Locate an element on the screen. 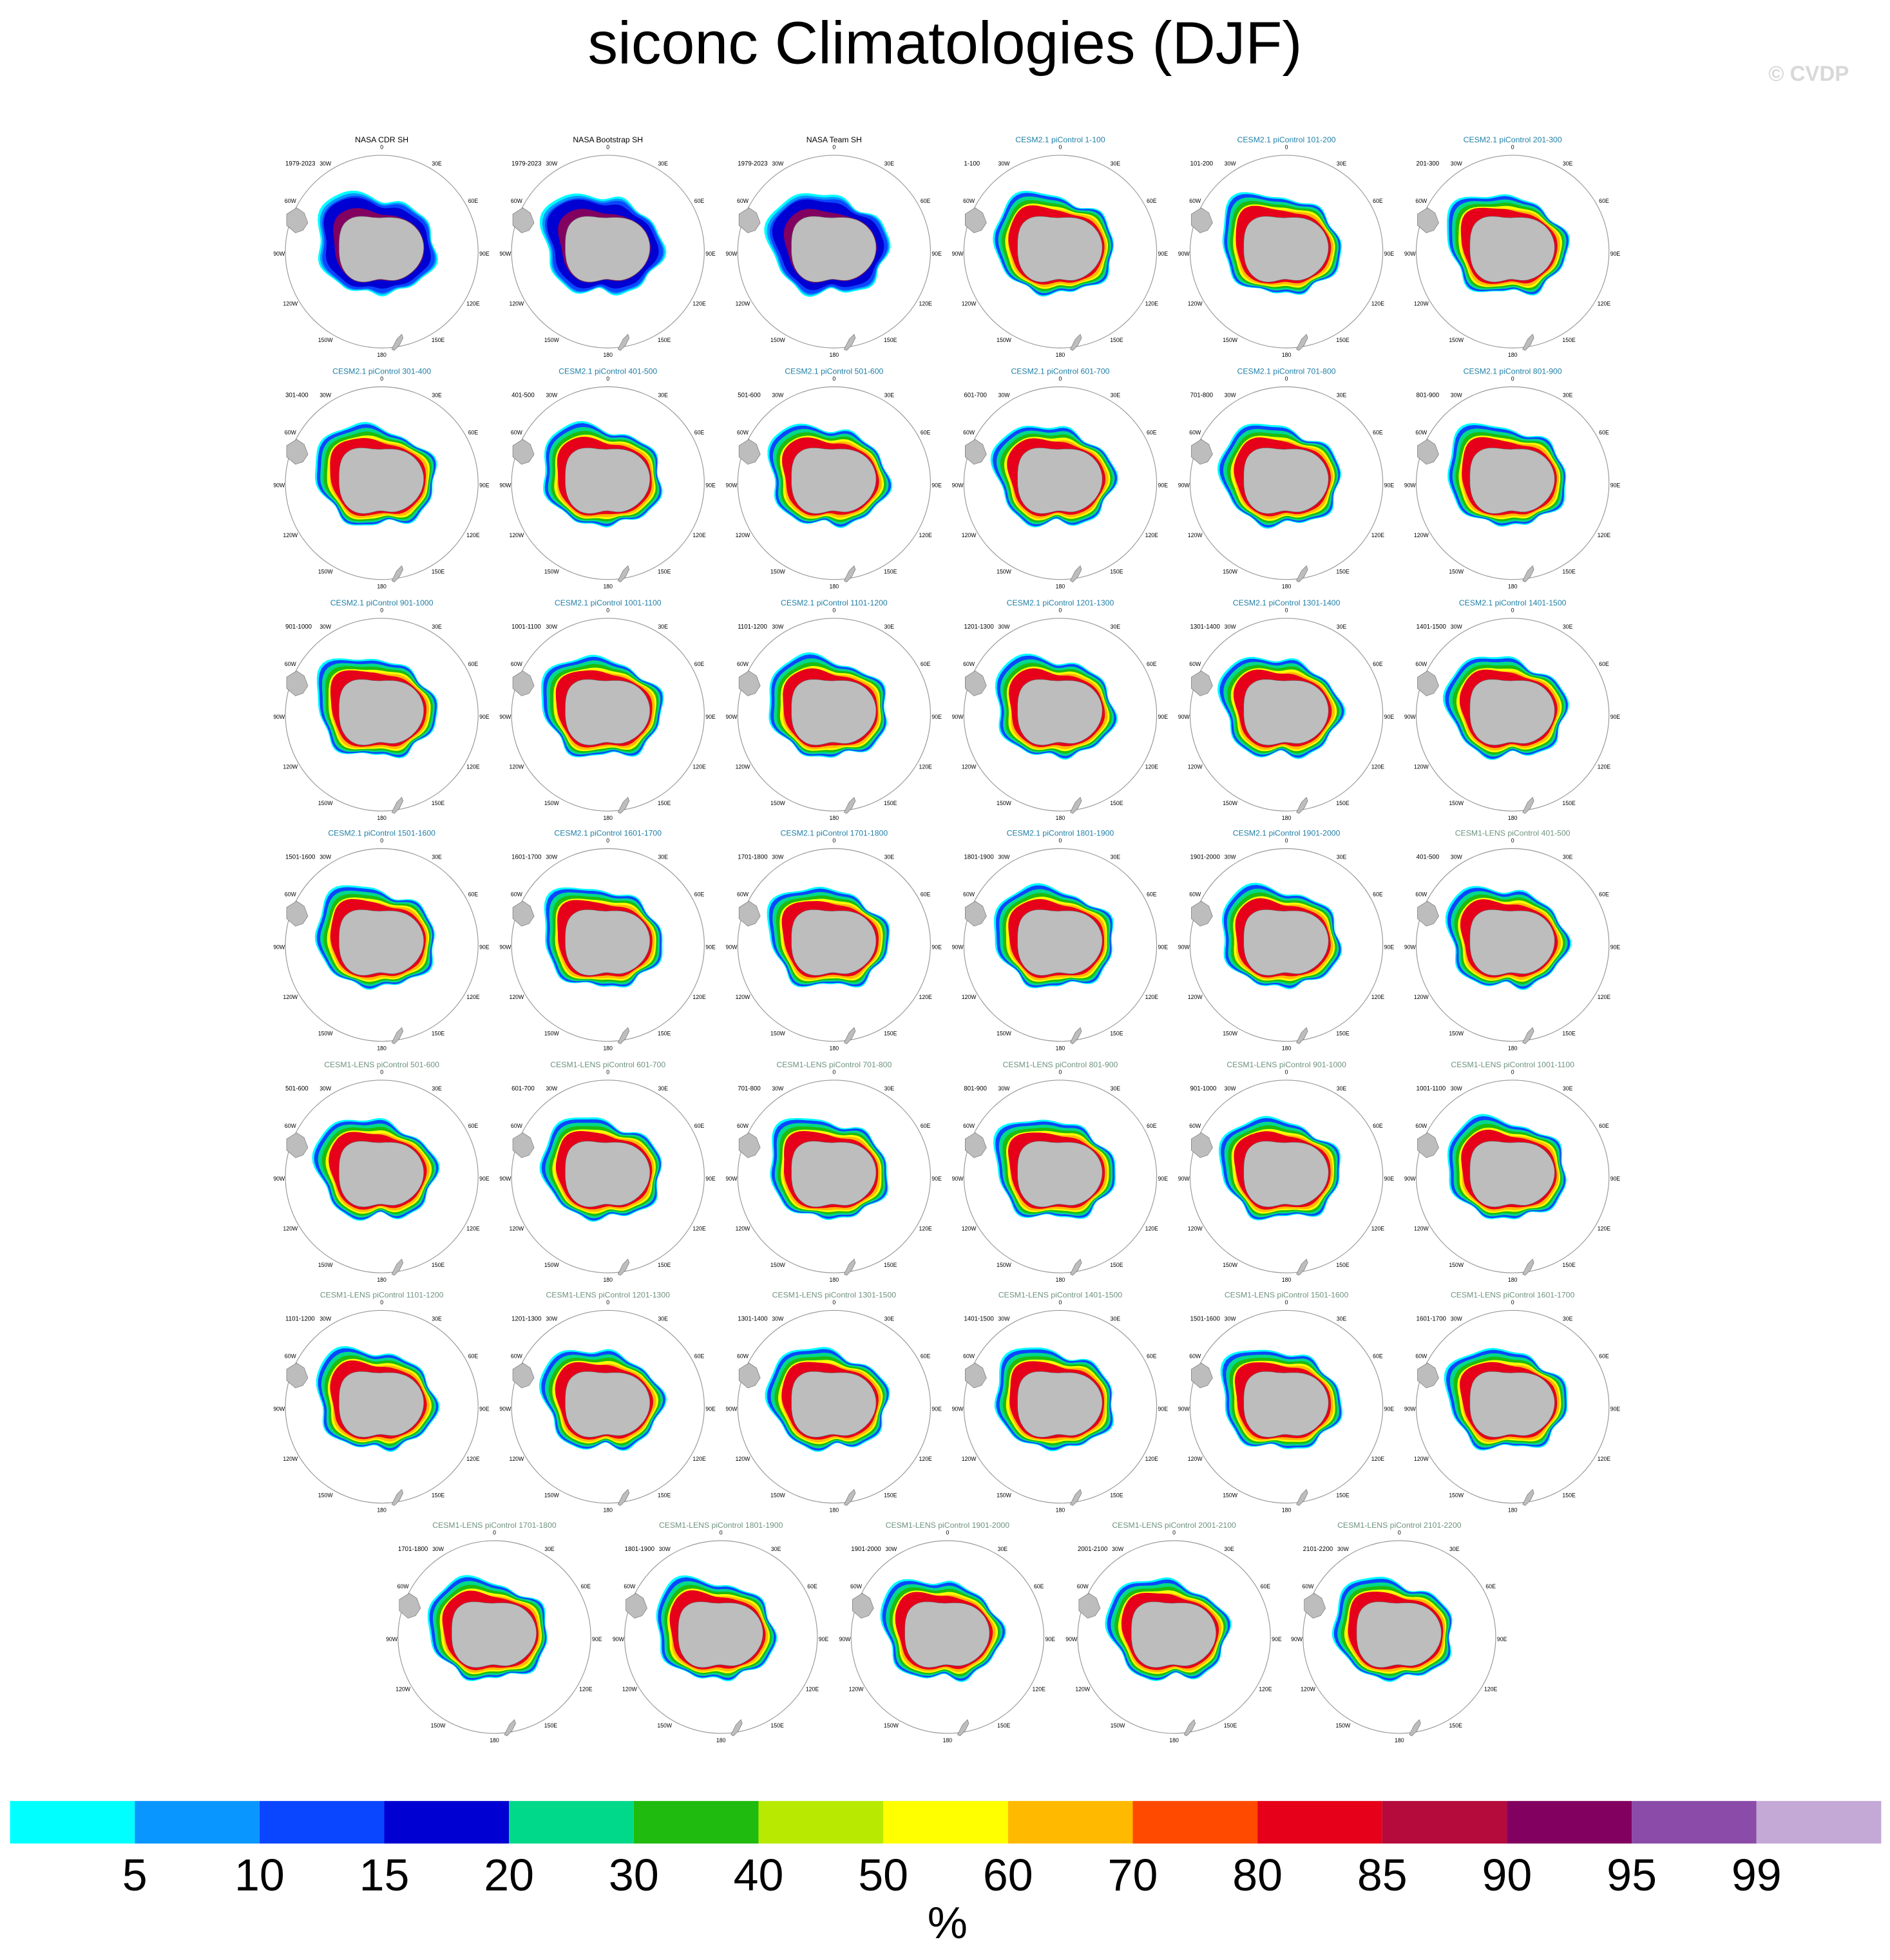 Image resolution: width=1890 pixels, height=1960 pixels. panel-period: 1001-1100 is located at coordinates (526, 627).